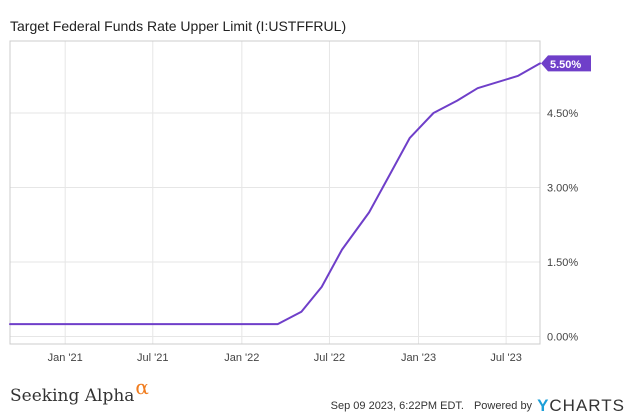  I want to click on ycharts-logo: YCHARTS, so click(581, 406).